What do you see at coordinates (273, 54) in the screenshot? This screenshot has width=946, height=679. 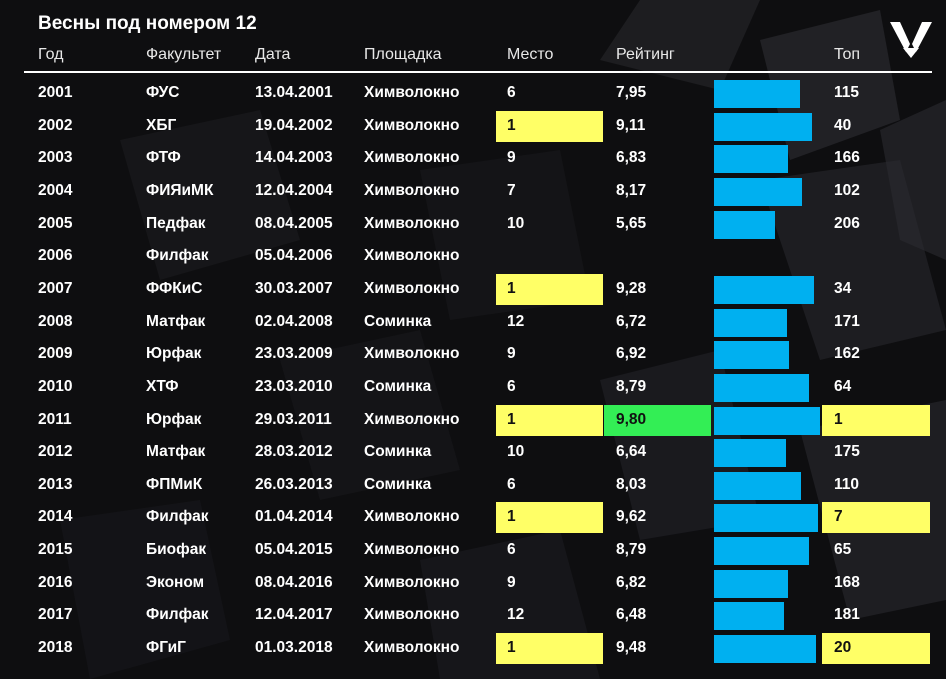 I see `header-date: Дата` at bounding box center [273, 54].